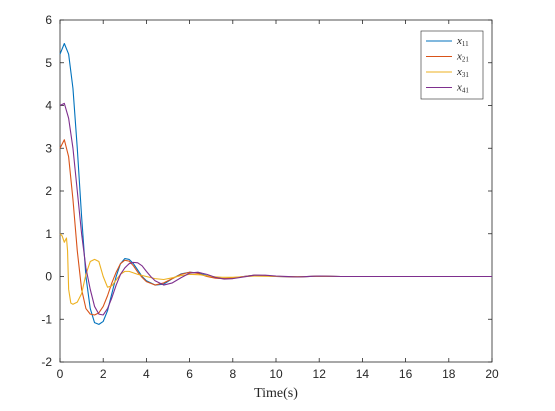 This screenshot has height=411, width=555. Describe the element at coordinates (320, 374) in the screenshot. I see `x-tick-label: 12` at that location.